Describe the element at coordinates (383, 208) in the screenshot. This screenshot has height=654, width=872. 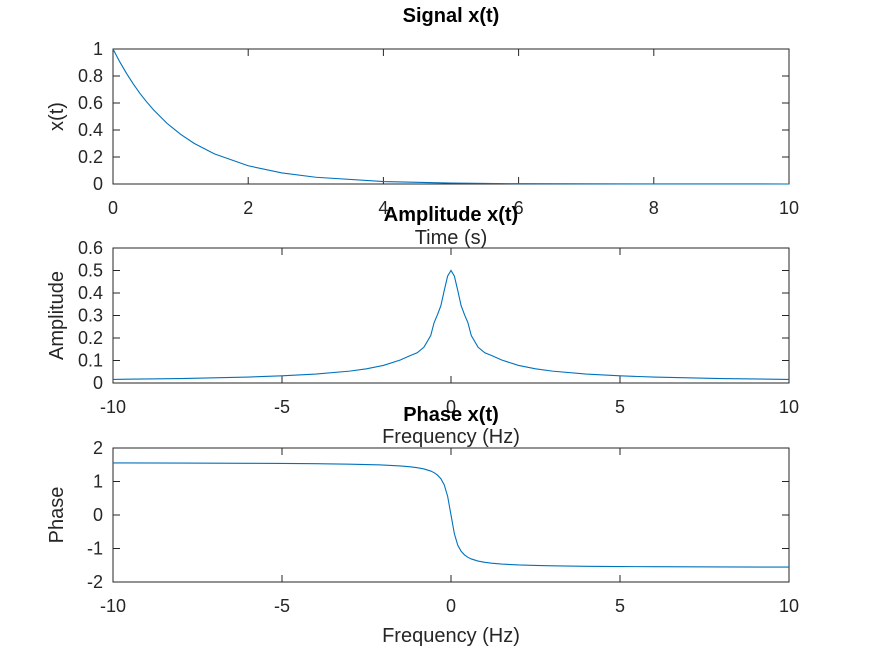
I see `x-tick-label: 4` at that location.